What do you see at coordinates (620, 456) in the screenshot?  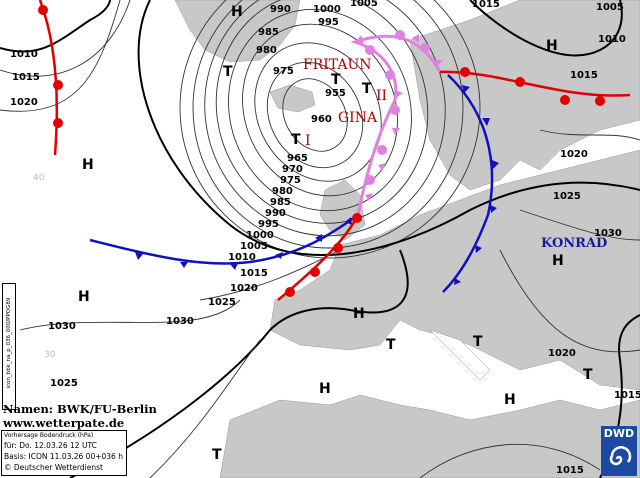 I see `spiral-icon` at bounding box center [620, 456].